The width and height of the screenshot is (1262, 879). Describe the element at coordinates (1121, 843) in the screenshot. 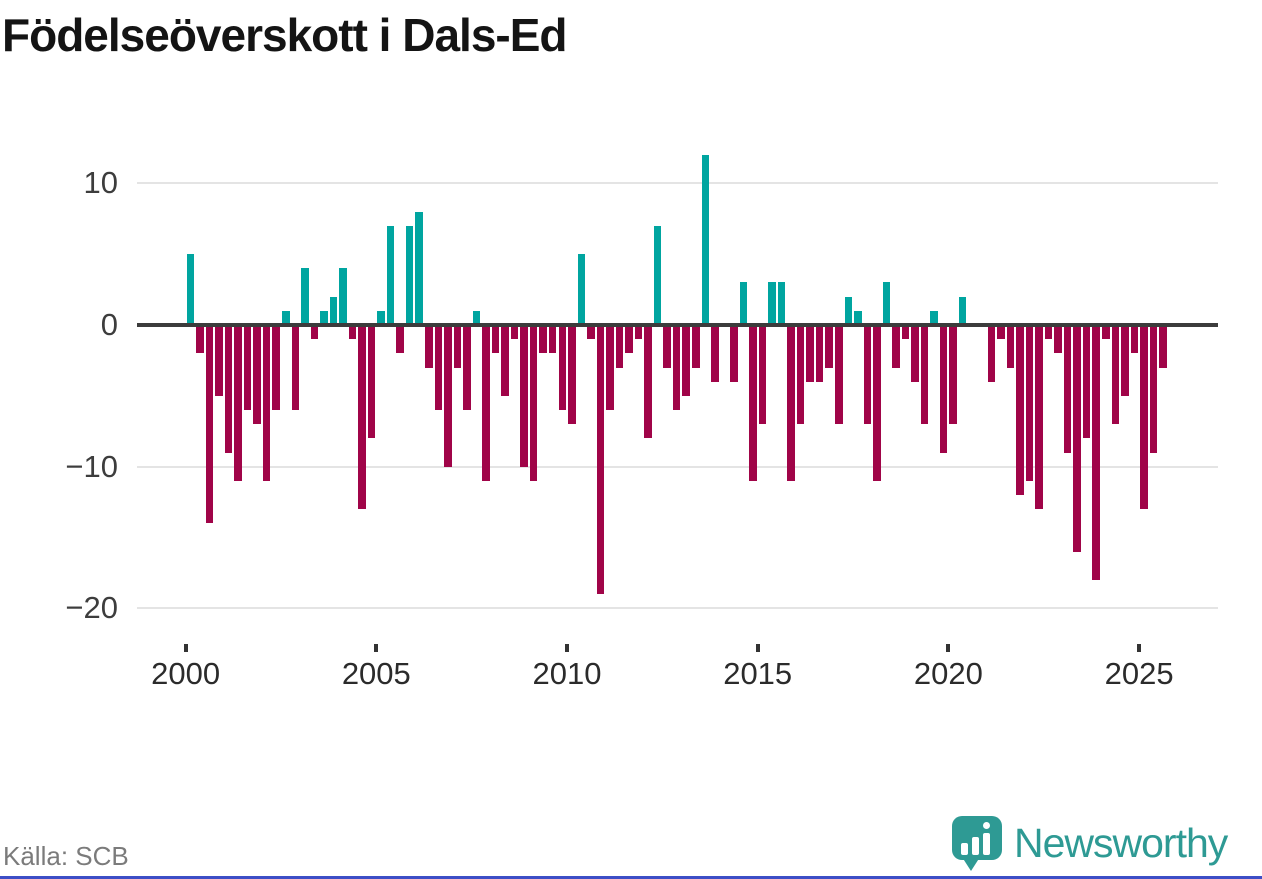

I see `brand-name: Newsworthy` at that location.